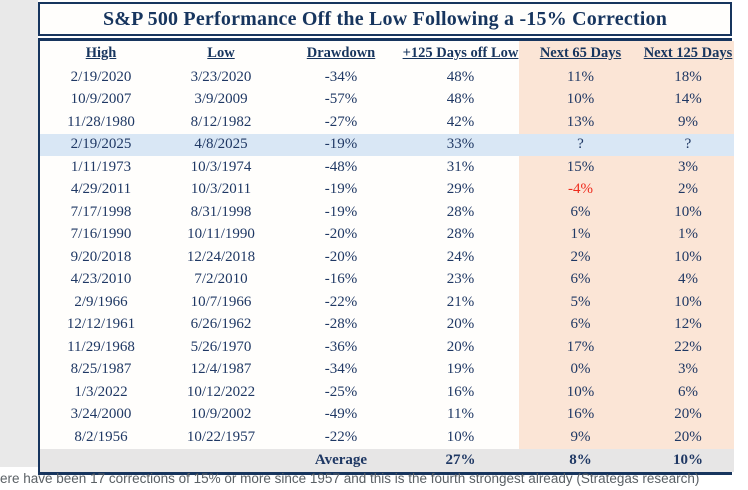 This screenshot has width=748, height=490. I want to click on cell-high: 3/24/2000, so click(101, 414).